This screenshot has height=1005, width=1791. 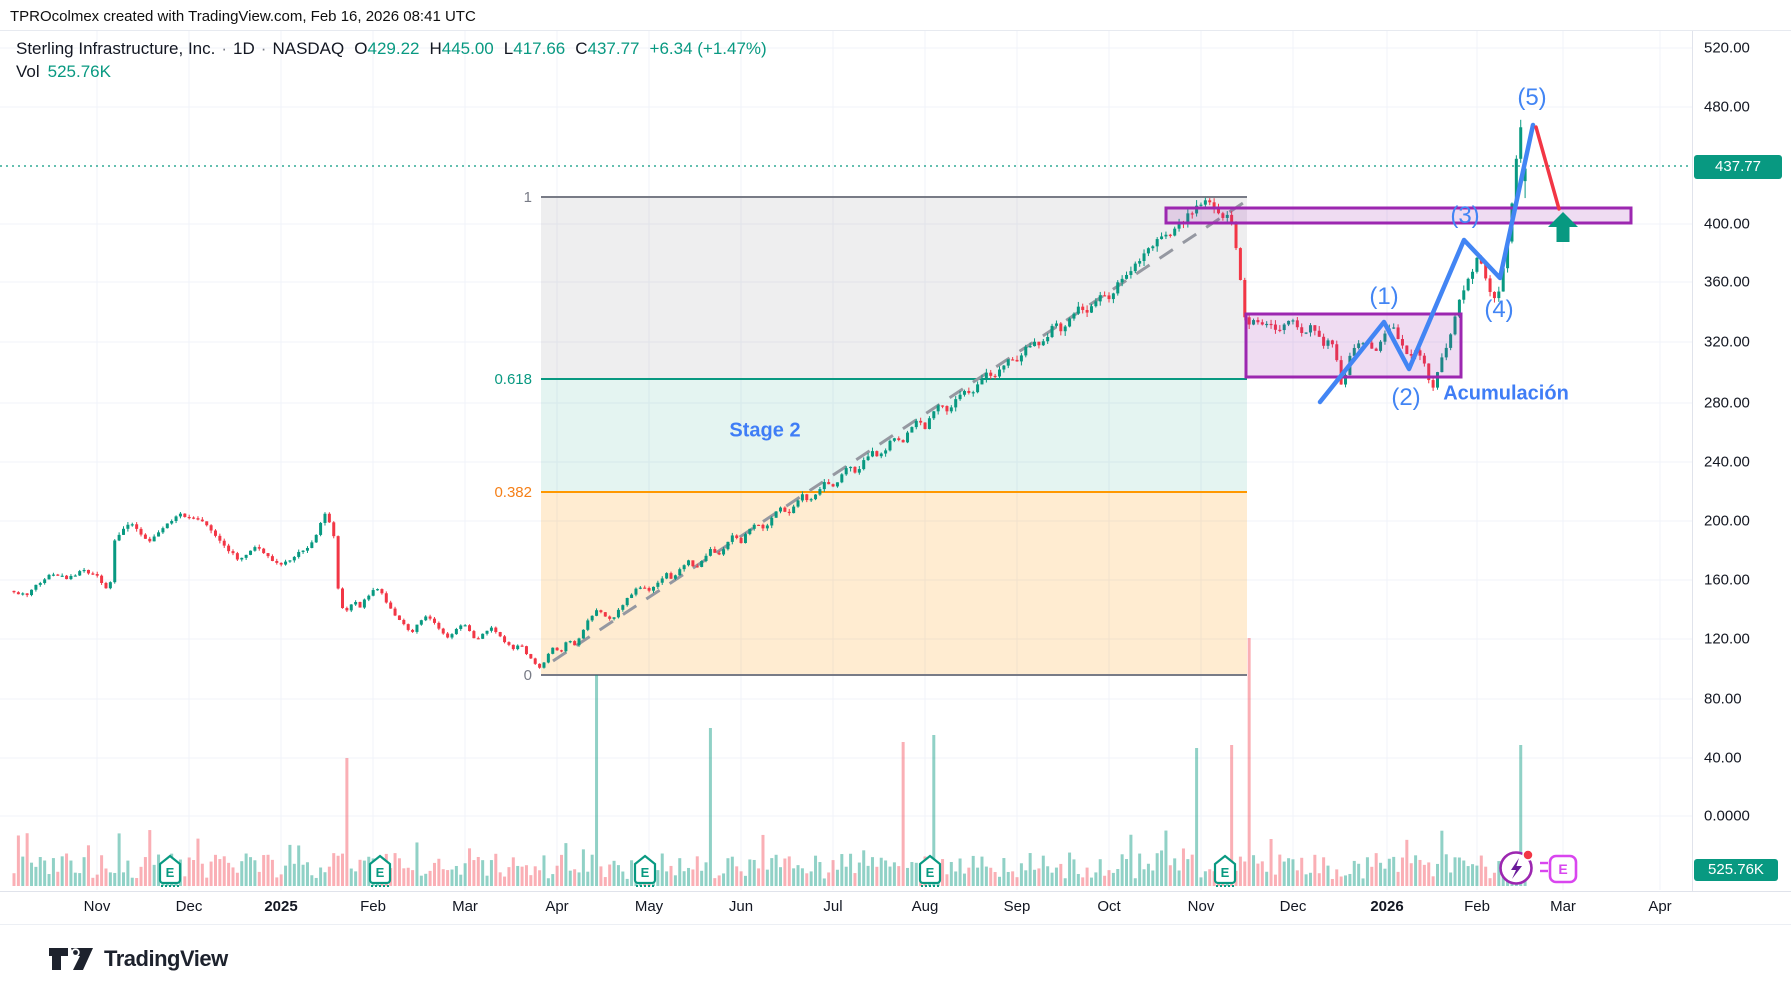 What do you see at coordinates (1723, 699) in the screenshot?
I see `price-tick-label: 80.00` at bounding box center [1723, 699].